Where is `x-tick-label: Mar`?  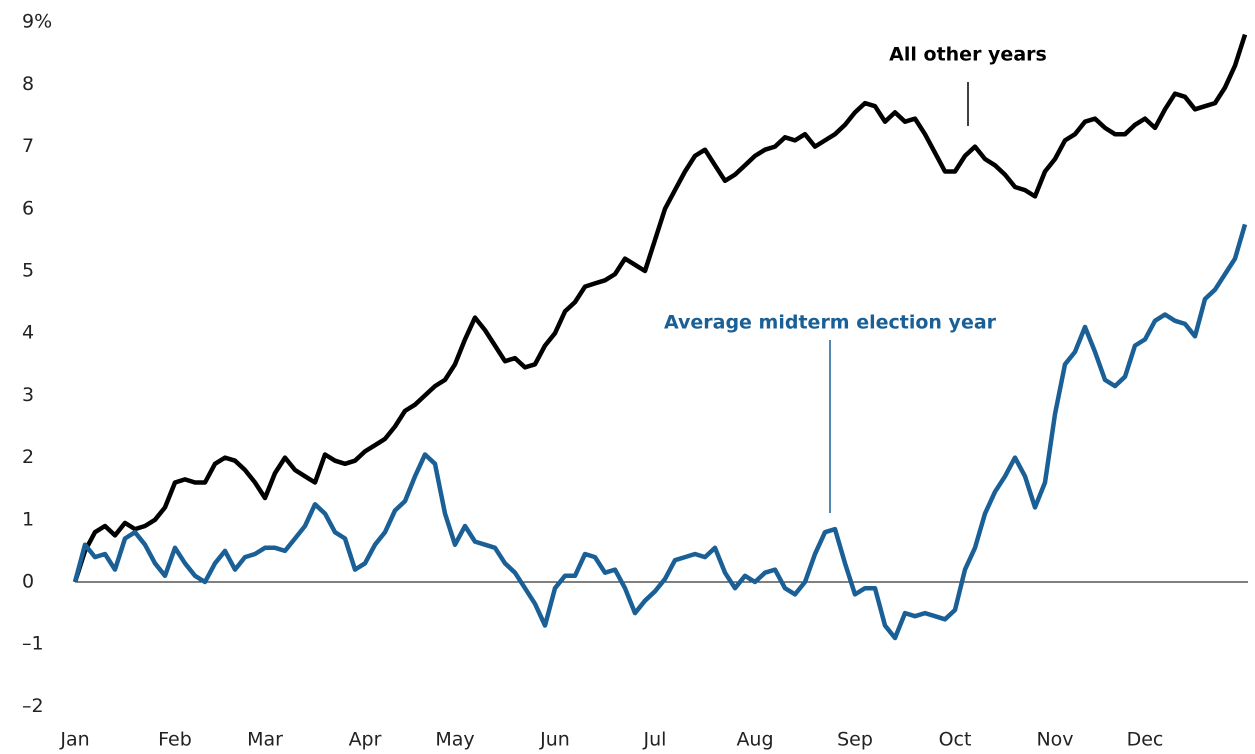
x-tick-label: Mar is located at coordinates (265, 740).